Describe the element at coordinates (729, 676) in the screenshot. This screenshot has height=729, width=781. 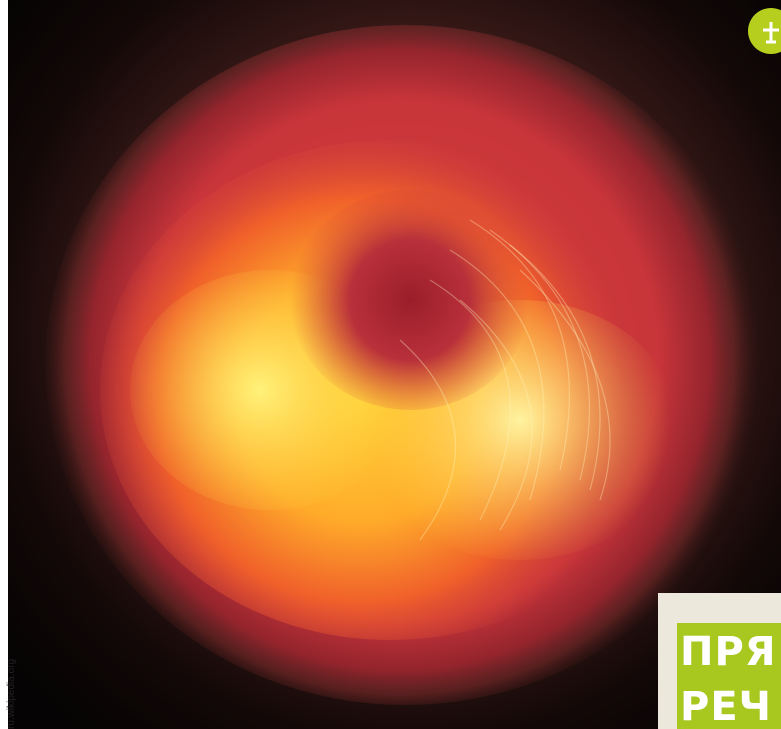
I see `badge` at that location.